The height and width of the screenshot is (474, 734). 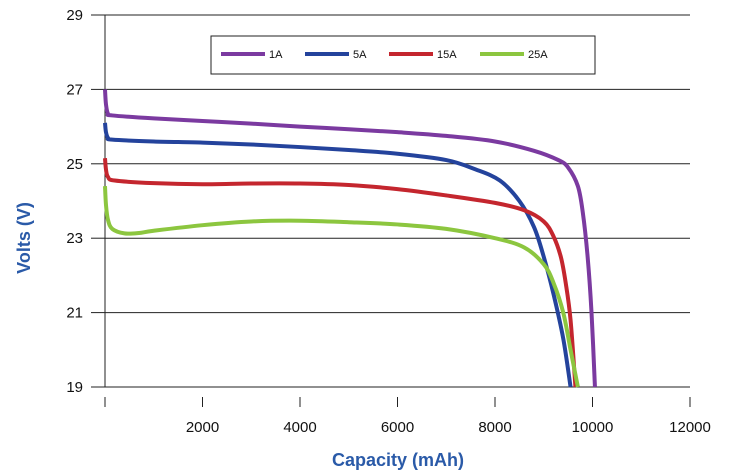 I want to click on y-tick-label-21: 21, so click(x=74, y=313).